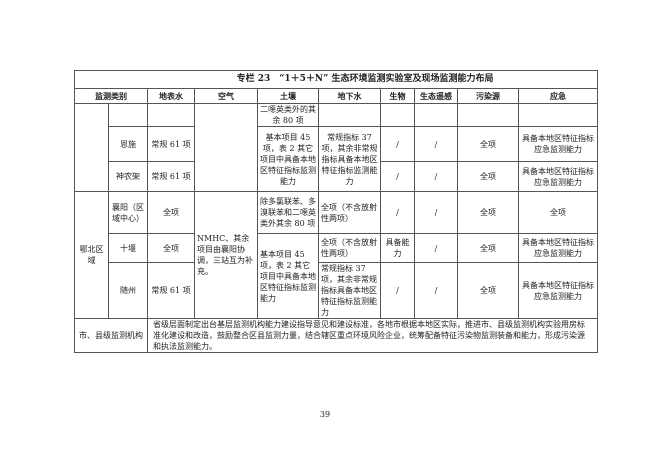 The width and height of the screenshot is (650, 459). I want to click on header-soil: 土壤, so click(288, 96).